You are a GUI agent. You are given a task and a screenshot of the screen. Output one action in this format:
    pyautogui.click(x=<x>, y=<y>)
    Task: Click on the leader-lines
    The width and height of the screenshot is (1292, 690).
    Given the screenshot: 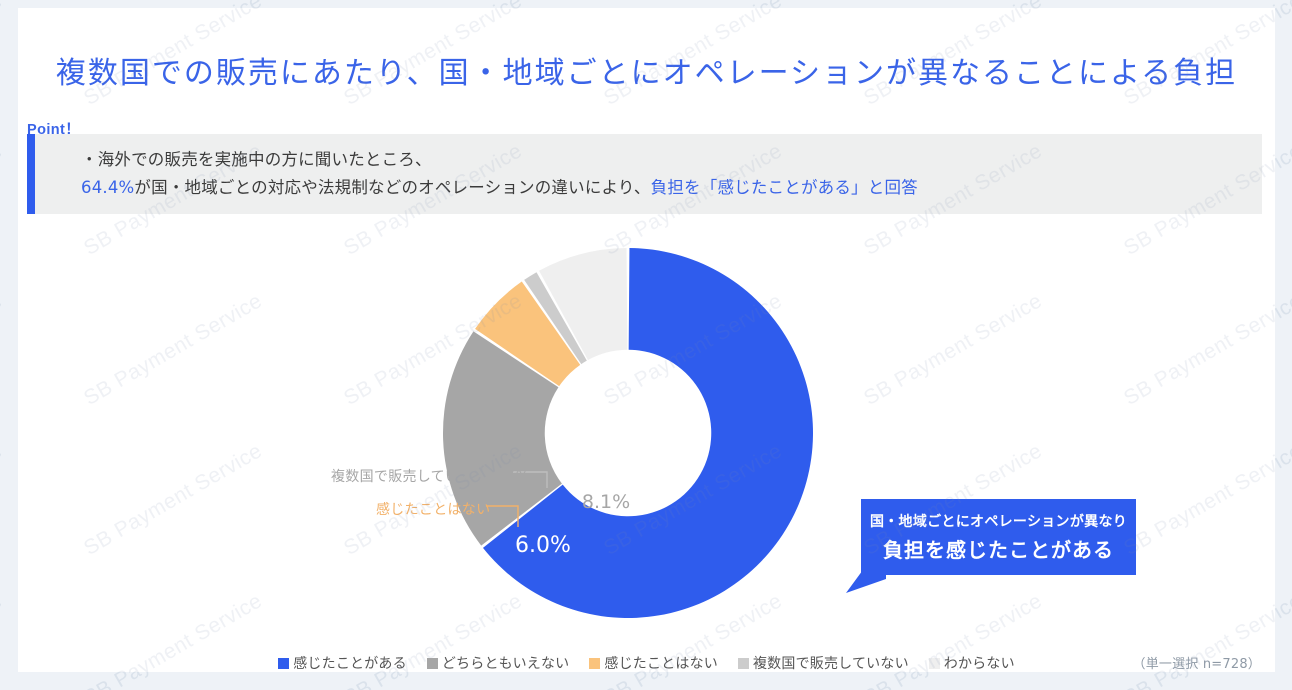 What is the action you would take?
    pyautogui.click(x=517, y=499)
    